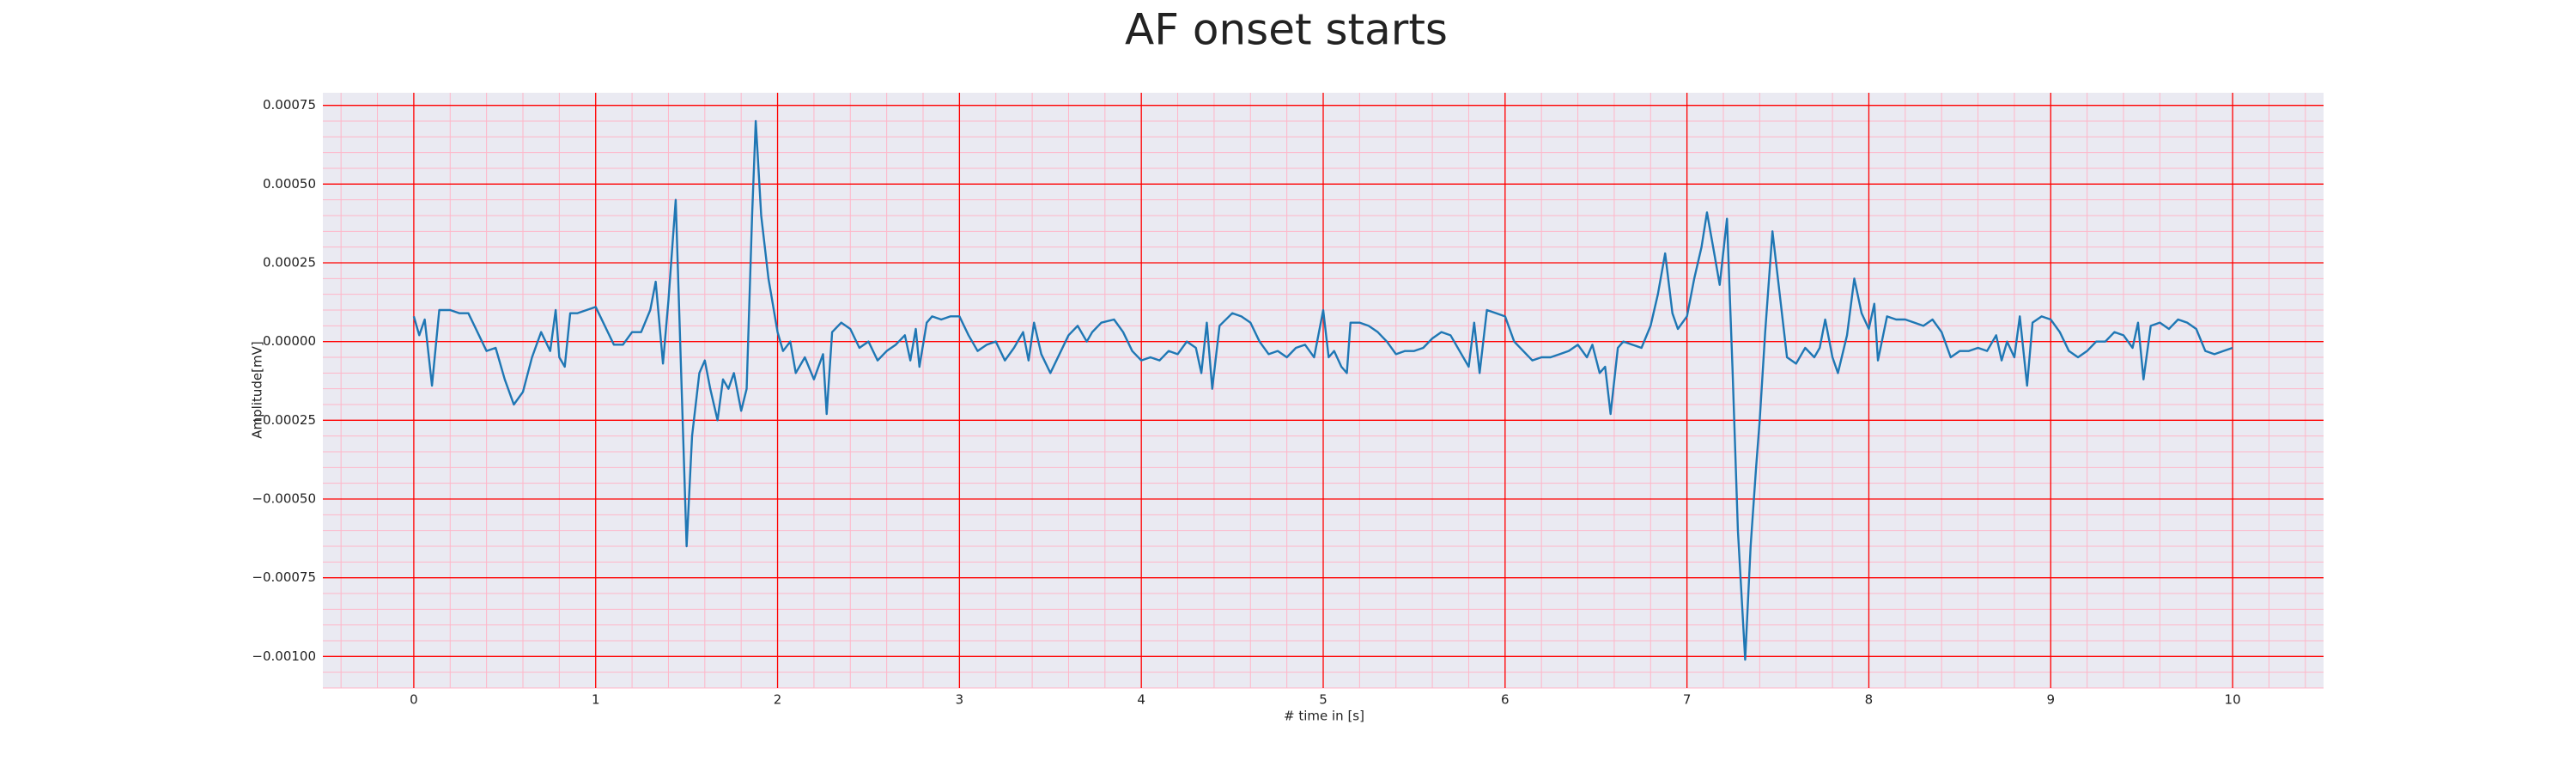 This screenshot has width=2576, height=773. I want to click on y-axis-label: Amplitude[mV], so click(258, 389).